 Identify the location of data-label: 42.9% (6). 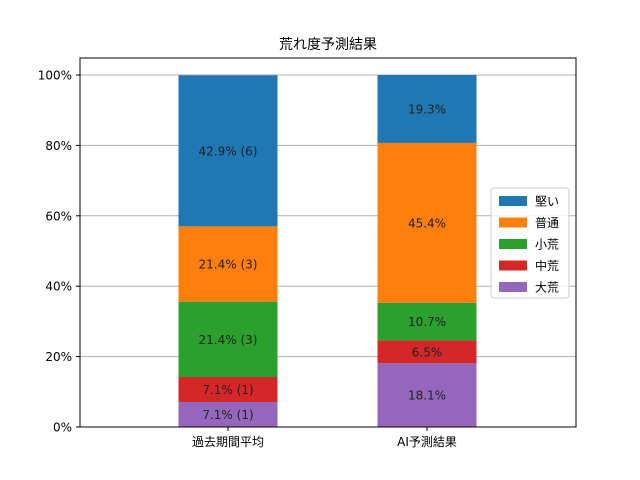
(228, 151).